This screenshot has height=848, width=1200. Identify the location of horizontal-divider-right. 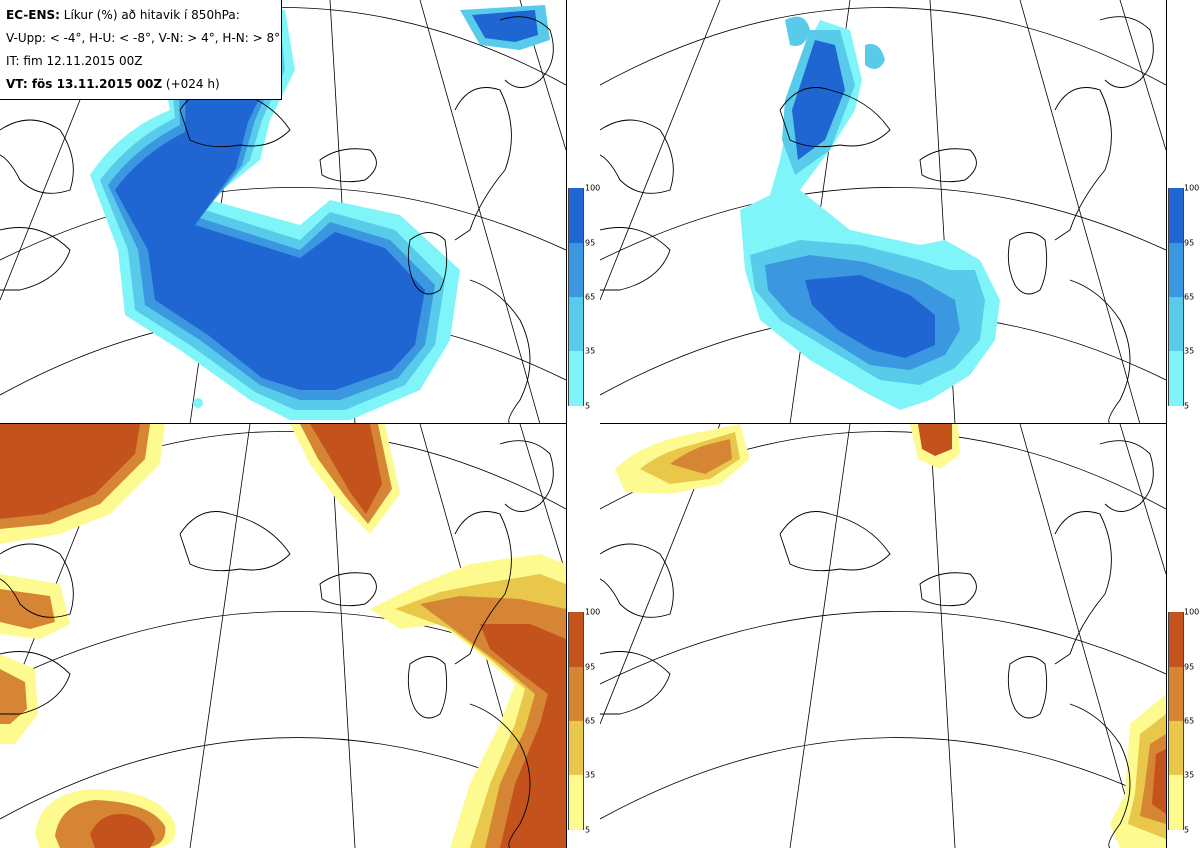
(883, 423).